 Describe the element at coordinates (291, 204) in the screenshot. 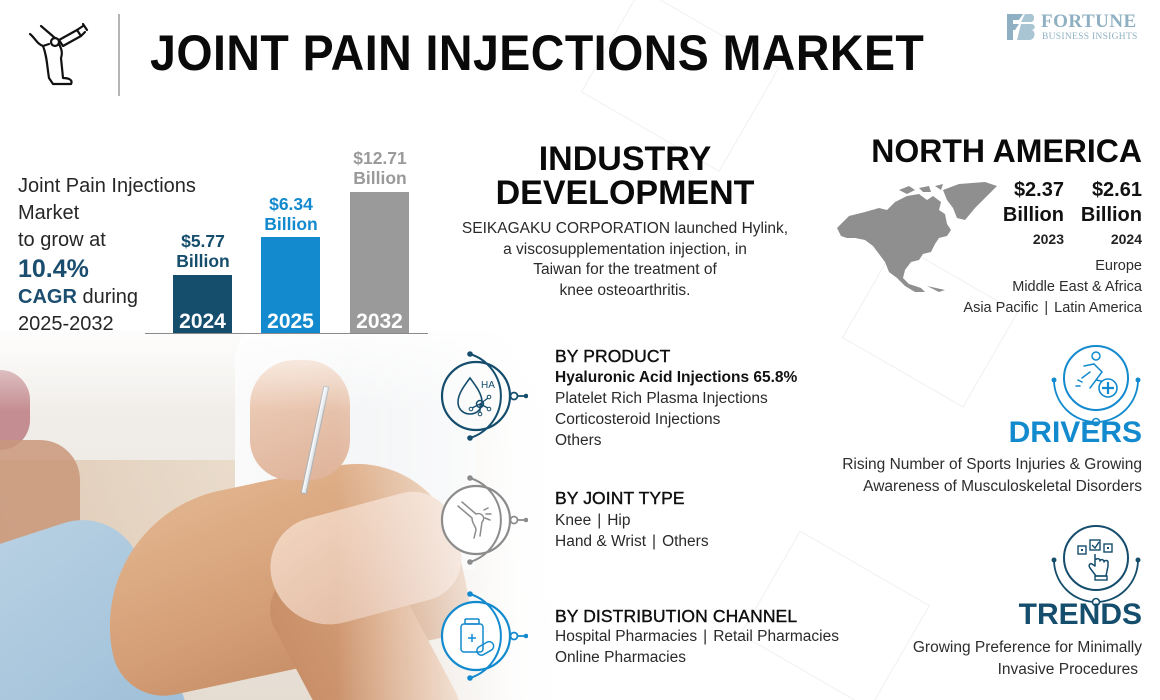

I see `bar-value: $6.34` at that location.